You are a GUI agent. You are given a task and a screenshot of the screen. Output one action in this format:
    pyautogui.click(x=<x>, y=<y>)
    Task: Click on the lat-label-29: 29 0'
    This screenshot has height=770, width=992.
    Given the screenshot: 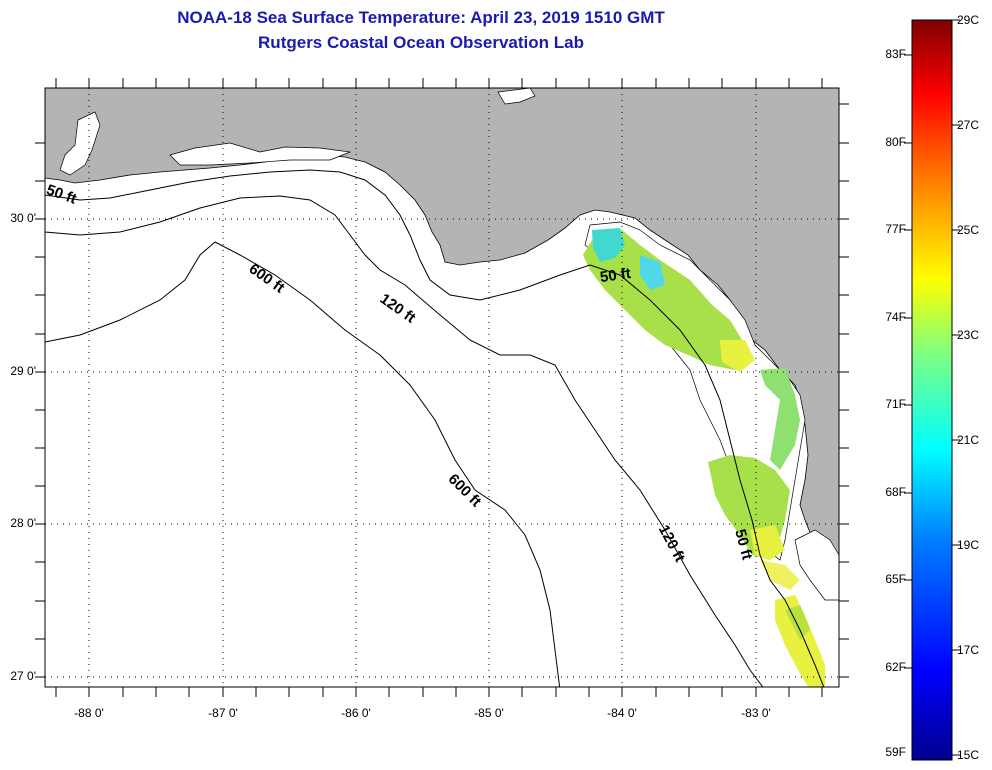 What is the action you would take?
    pyautogui.click(x=23, y=371)
    